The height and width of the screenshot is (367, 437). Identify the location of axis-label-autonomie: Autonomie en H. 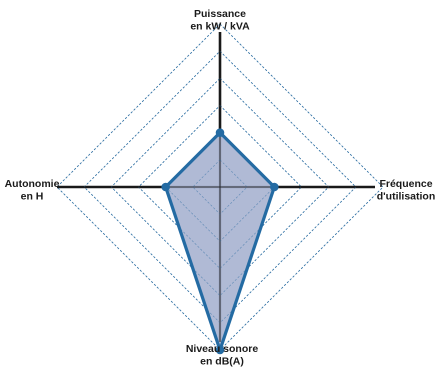
(32, 190).